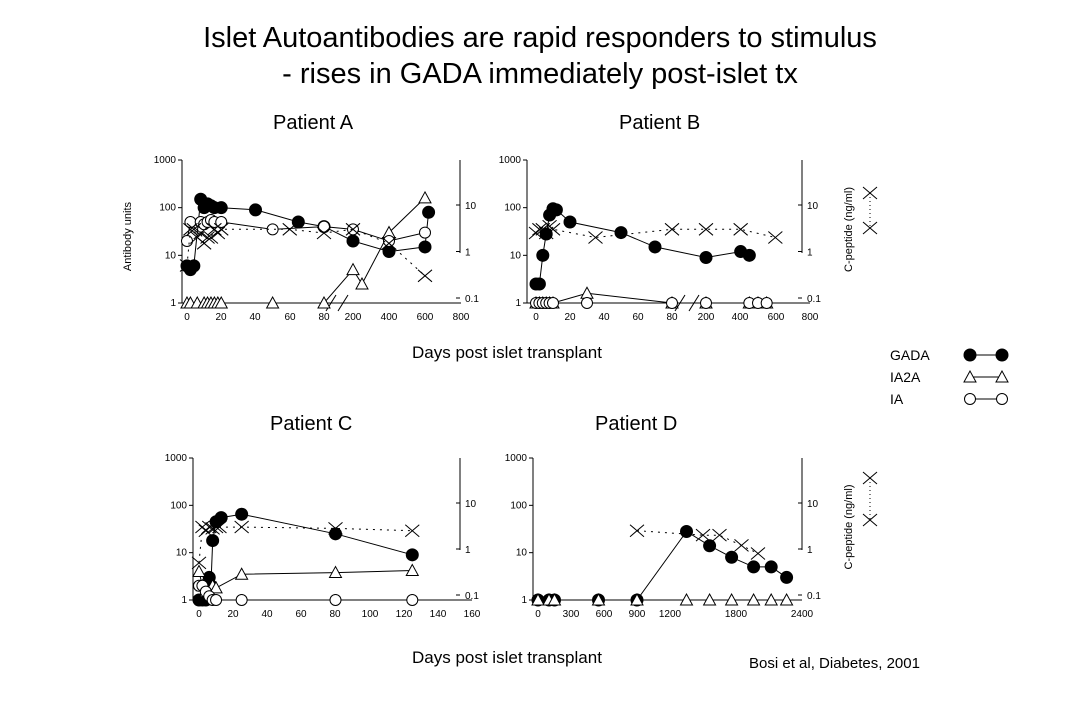 This screenshot has width=1080, height=720. What do you see at coordinates (472, 614) in the screenshot?
I see `x-tick-label: 160` at bounding box center [472, 614].